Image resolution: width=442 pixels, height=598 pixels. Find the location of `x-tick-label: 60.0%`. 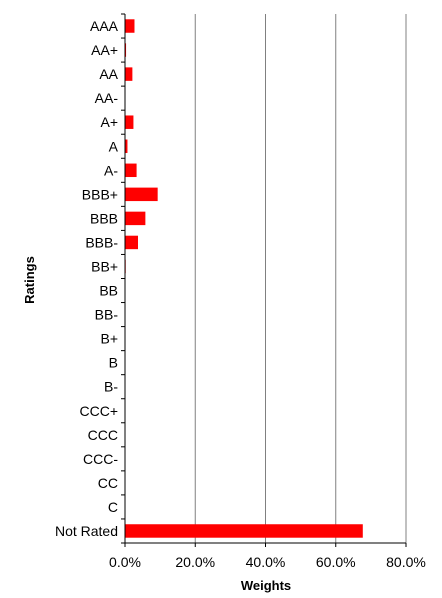

x-tick-label: 60.0% is located at coordinates (336, 562).